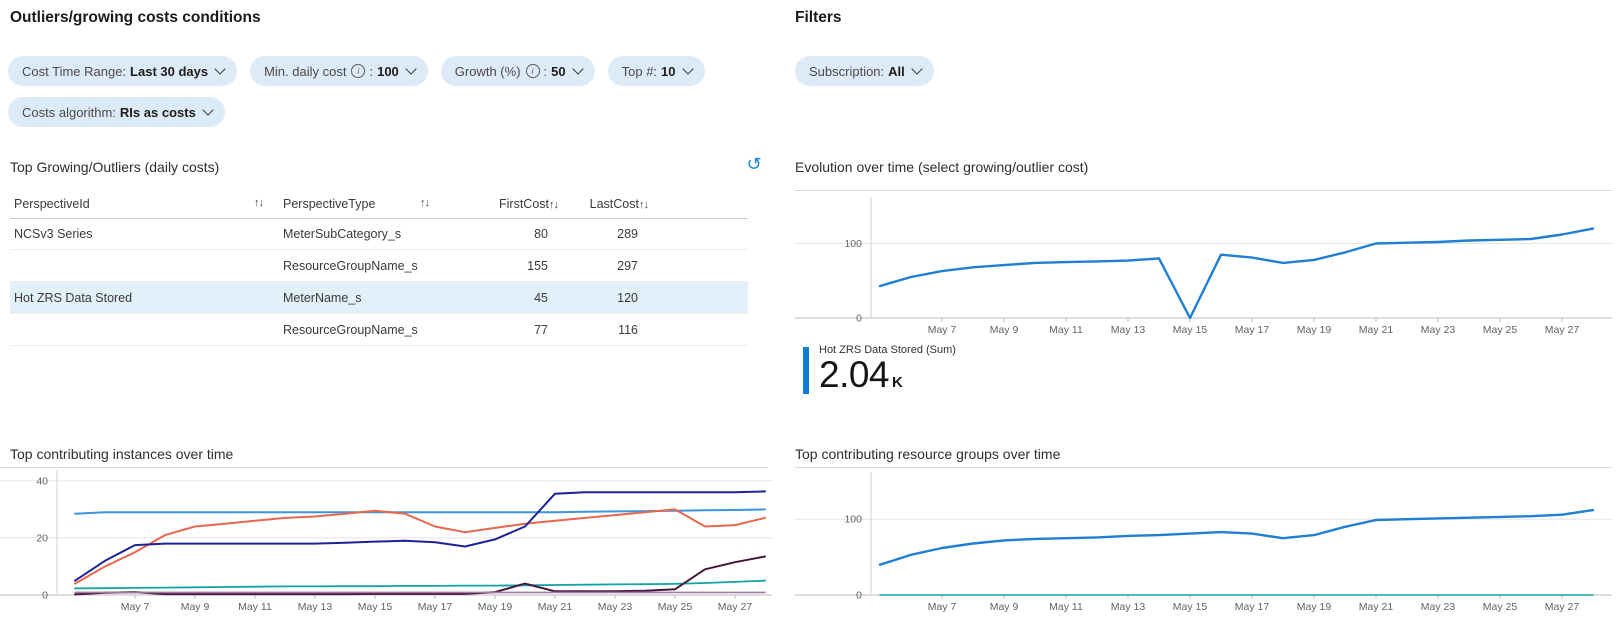 The height and width of the screenshot is (624, 1618). What do you see at coordinates (74, 71) in the screenshot?
I see `pill-label: Cost Time Range:` at bounding box center [74, 71].